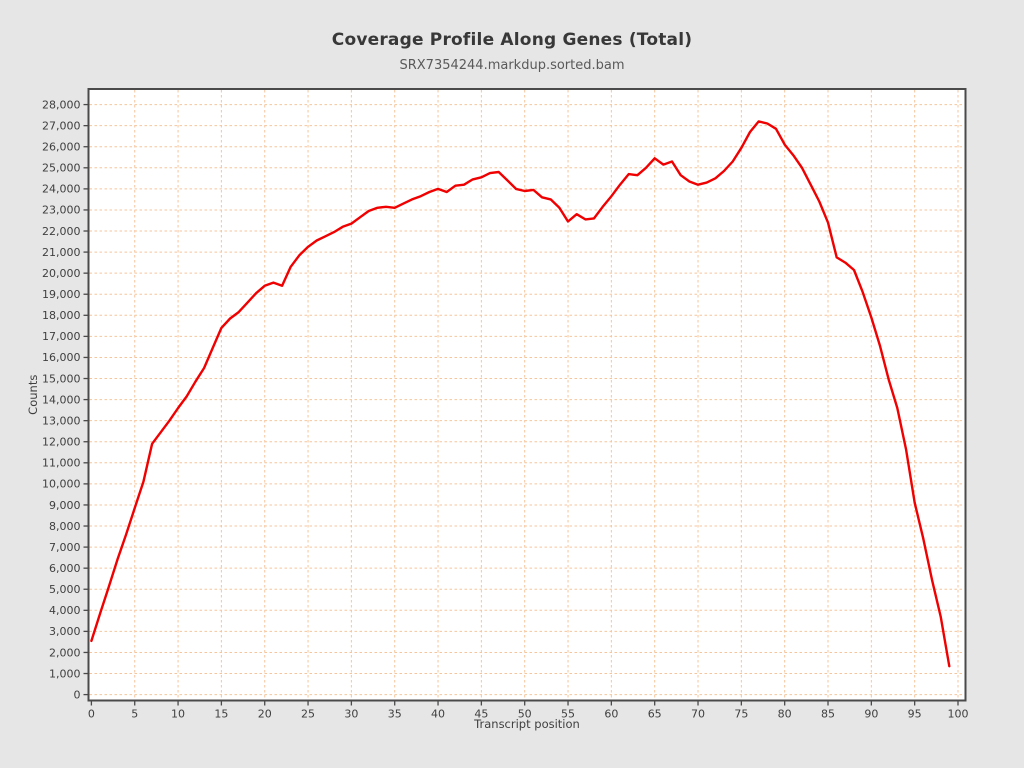  Describe the element at coordinates (351, 714) in the screenshot. I see `x-tick-label: 30` at that location.